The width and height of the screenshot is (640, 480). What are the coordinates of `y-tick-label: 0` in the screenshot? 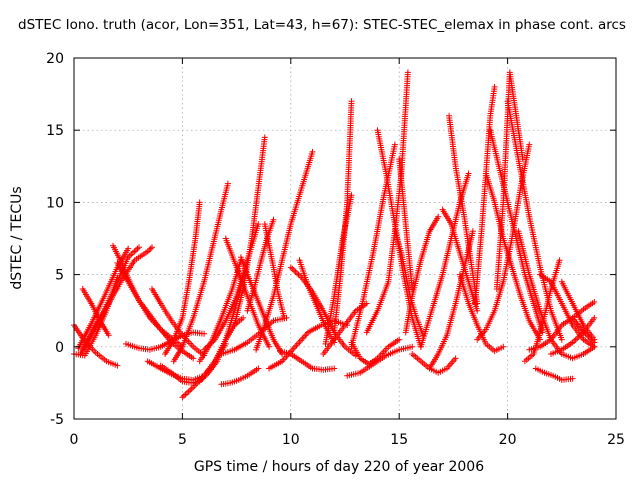 It's located at (59, 348).